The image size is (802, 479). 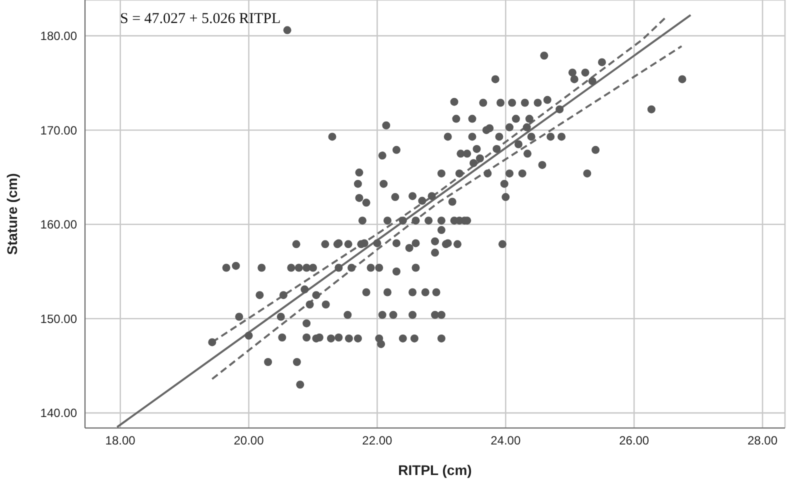 I want to click on y-tick-label: 160.00, so click(x=59, y=225).